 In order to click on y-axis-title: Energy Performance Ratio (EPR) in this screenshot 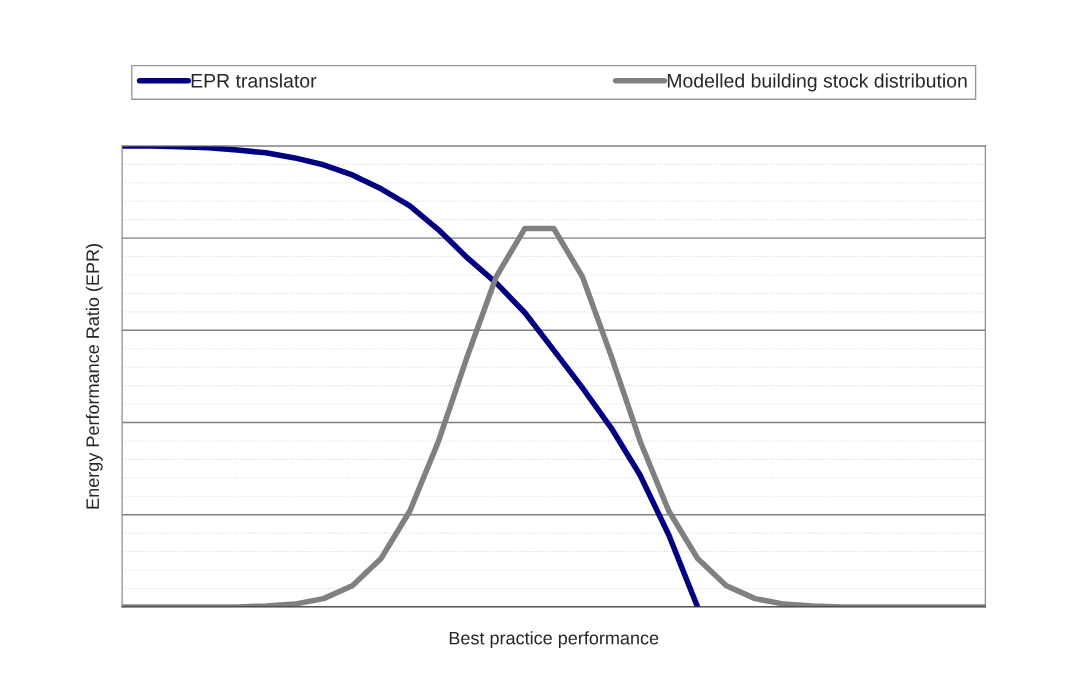, I will do `click(94, 376)`.